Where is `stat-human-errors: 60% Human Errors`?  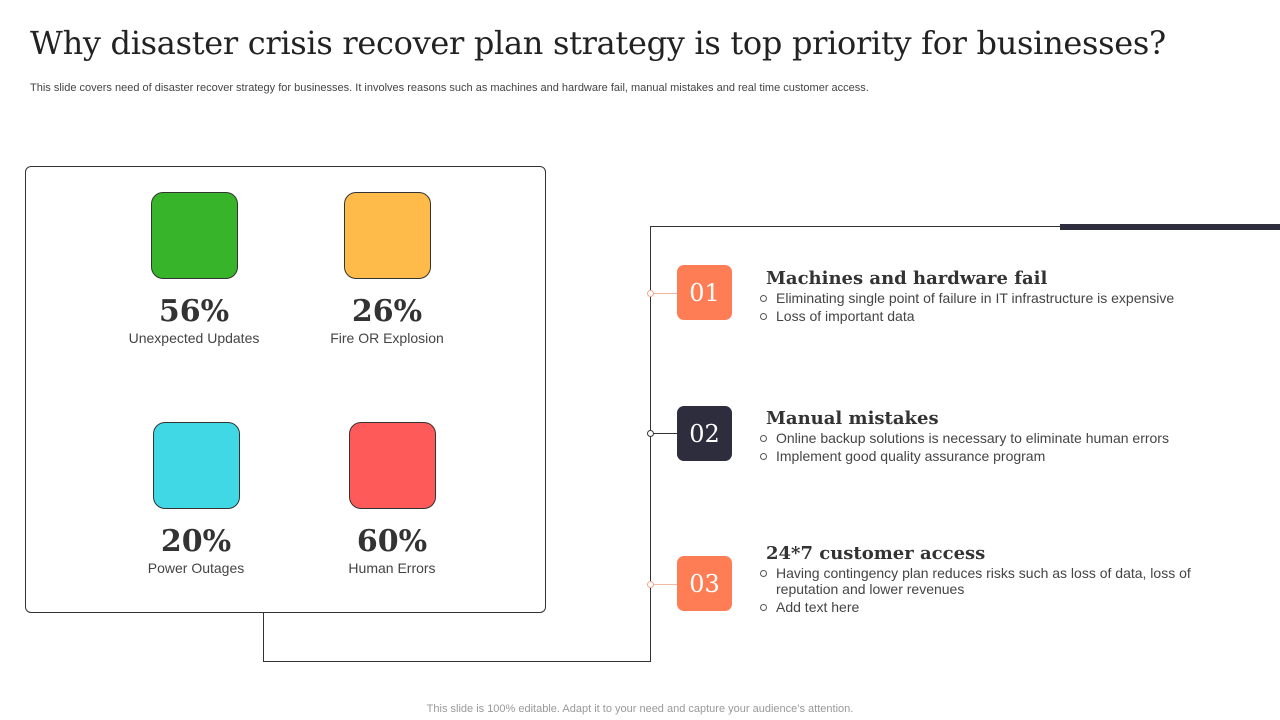 stat-human-errors: 60% Human Errors is located at coordinates (392, 499).